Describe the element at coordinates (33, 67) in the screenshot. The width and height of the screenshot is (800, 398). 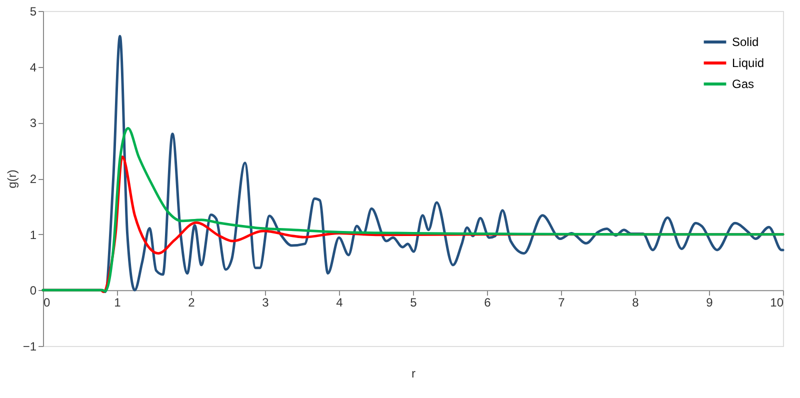
I see `y-tick-label: 4` at that location.